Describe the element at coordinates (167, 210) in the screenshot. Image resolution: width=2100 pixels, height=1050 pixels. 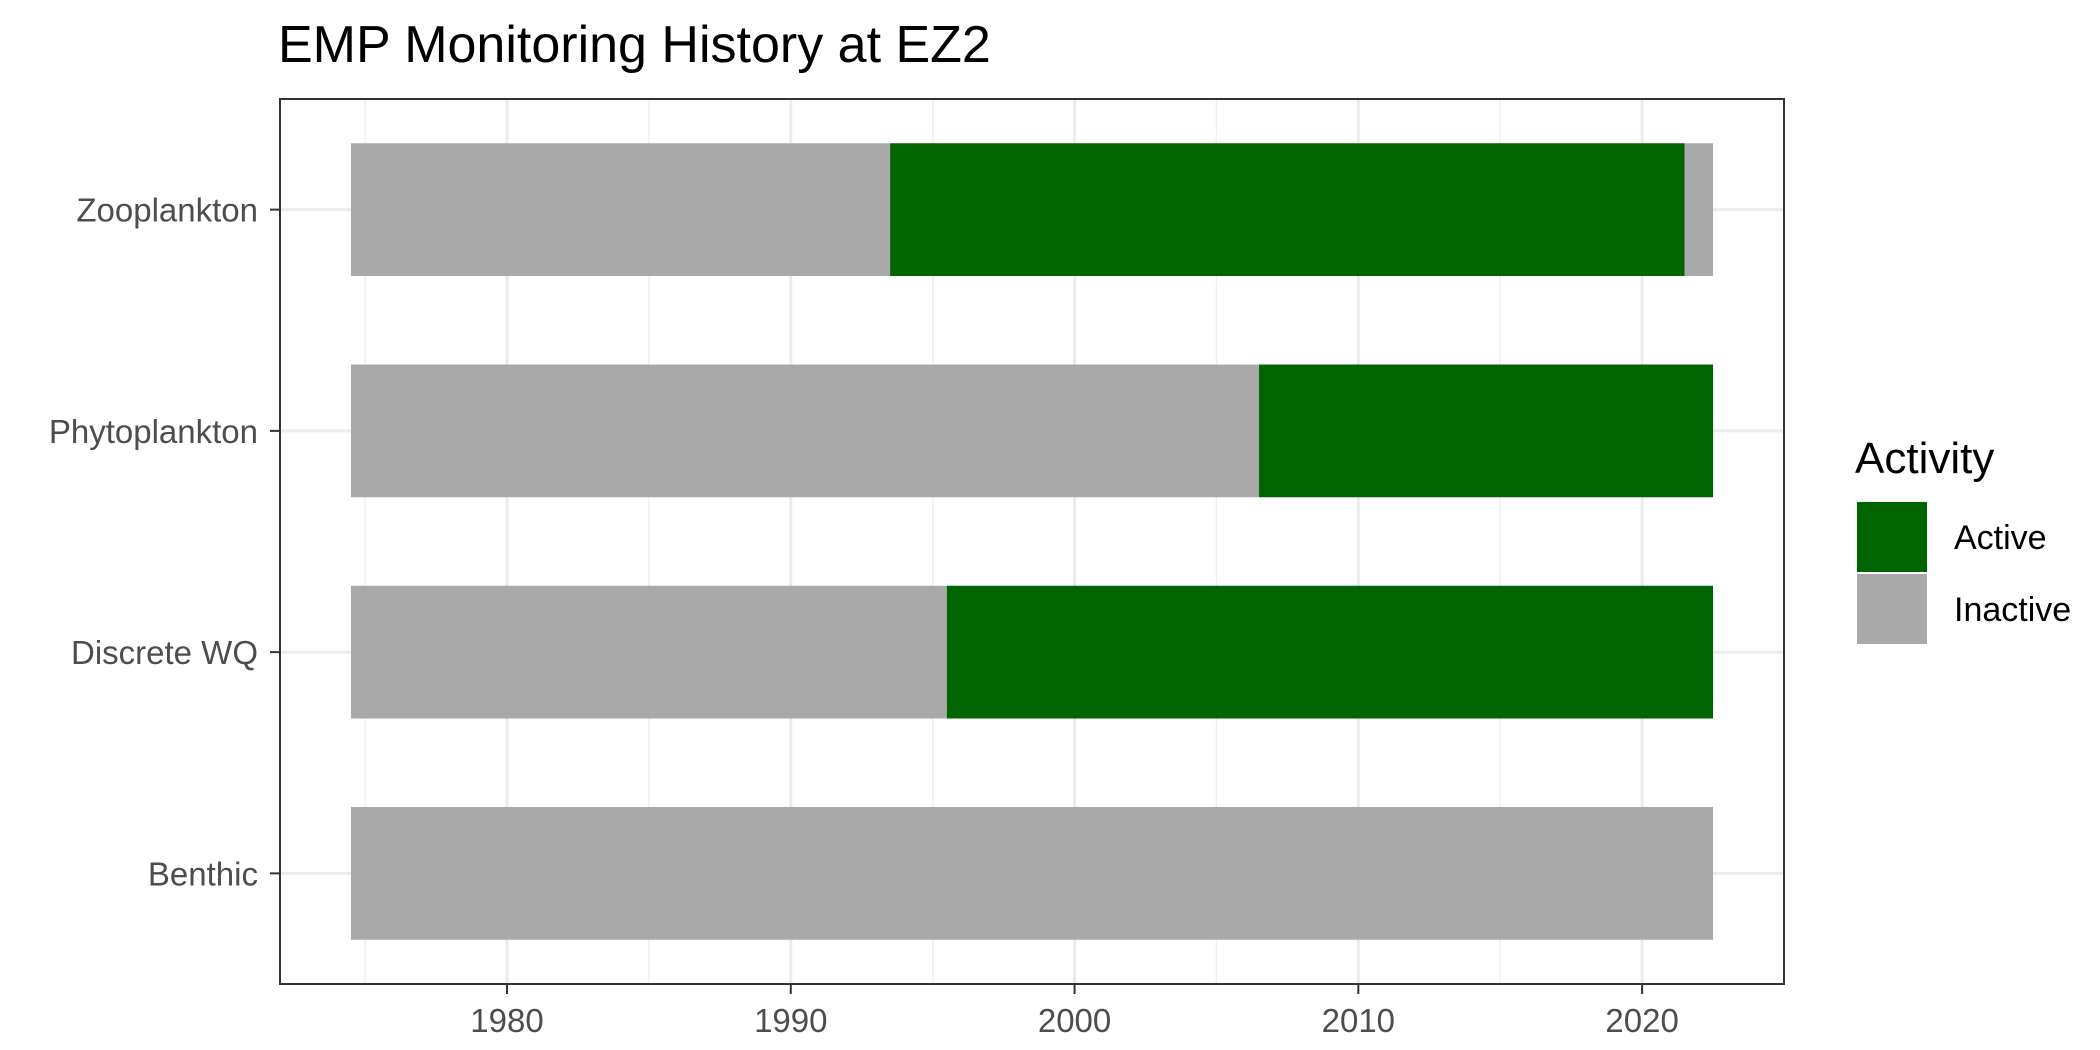
I see `y-tick-label: Zooplankton` at that location.